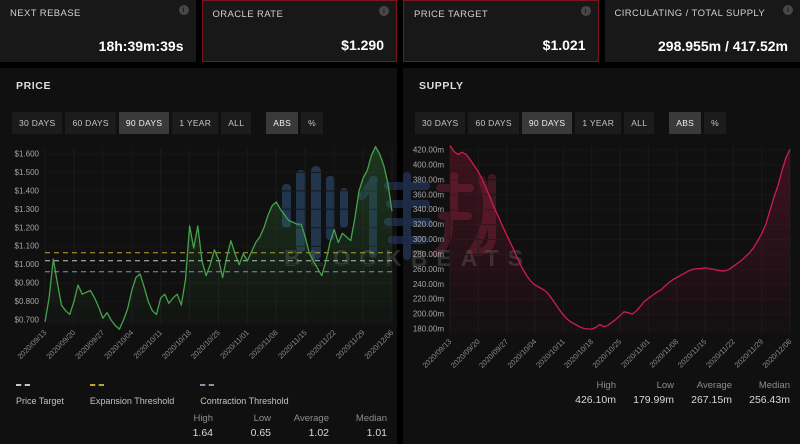 This screenshot has width=800, height=444. What do you see at coordinates (428, 269) in the screenshot?
I see `y-axis-label: 260.00m` at bounding box center [428, 269].